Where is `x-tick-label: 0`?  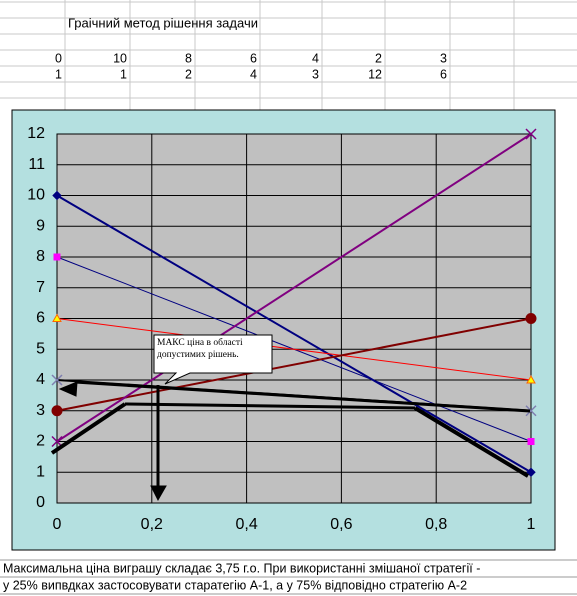
x-tick-label: 0 is located at coordinates (57, 524).